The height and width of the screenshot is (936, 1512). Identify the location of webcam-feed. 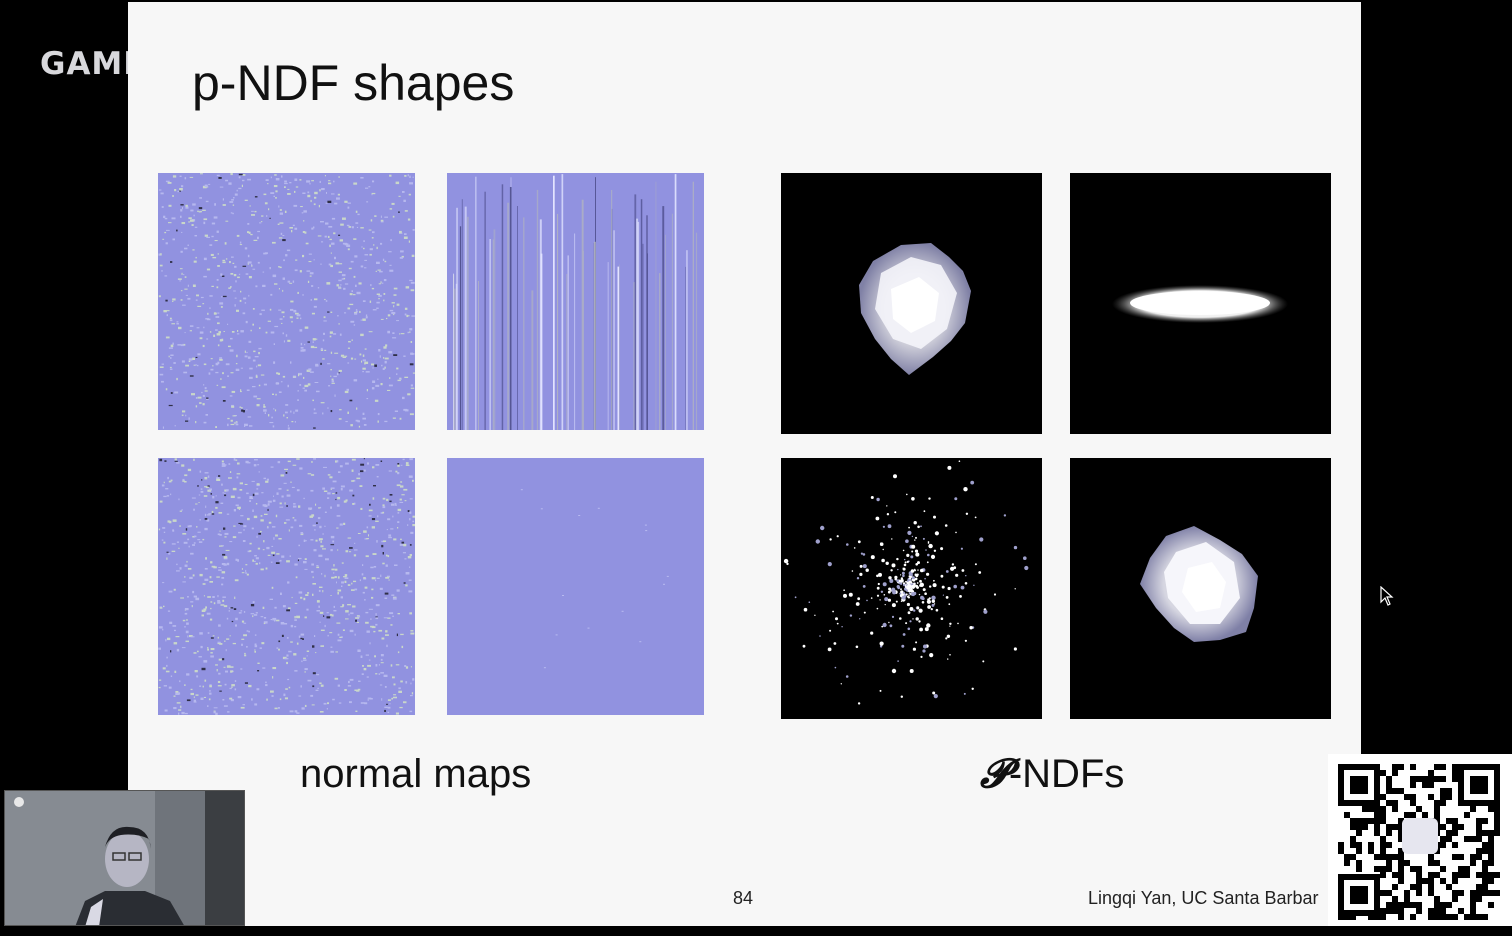
(124, 858).